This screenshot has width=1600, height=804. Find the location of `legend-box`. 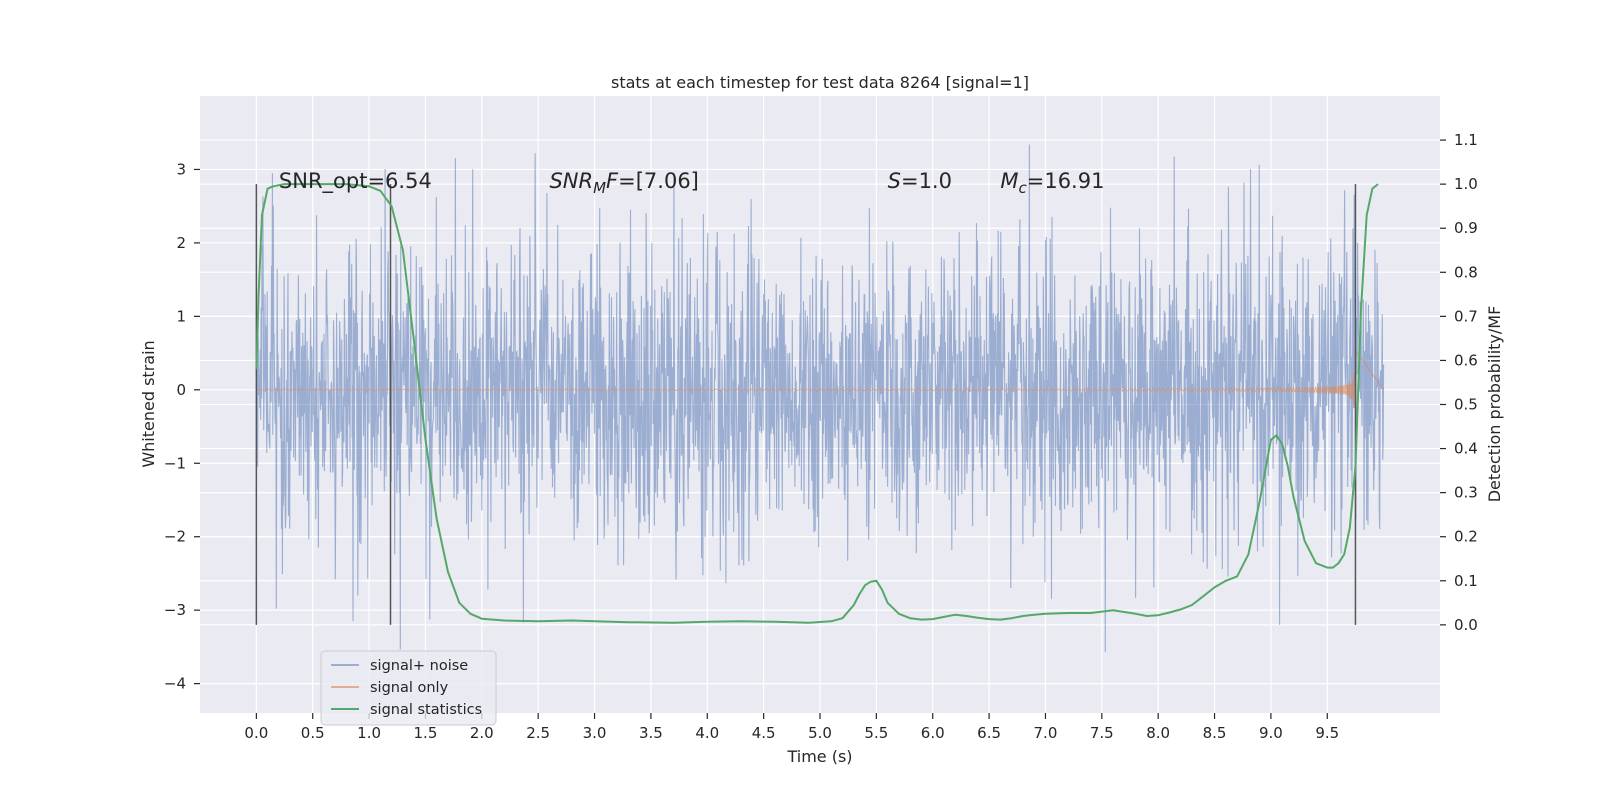

legend-box is located at coordinates (408, 688).